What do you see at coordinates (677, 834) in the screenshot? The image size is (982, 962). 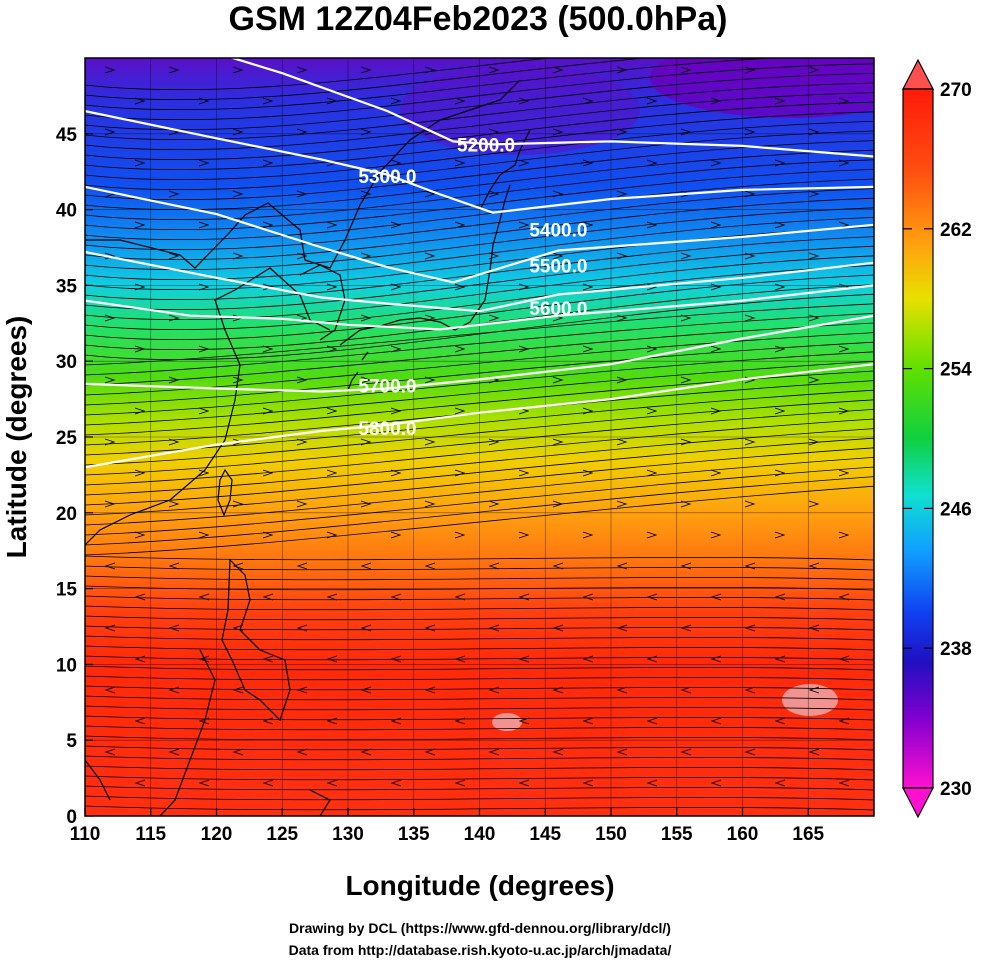 I see `x-tick-label: 155` at bounding box center [677, 834].